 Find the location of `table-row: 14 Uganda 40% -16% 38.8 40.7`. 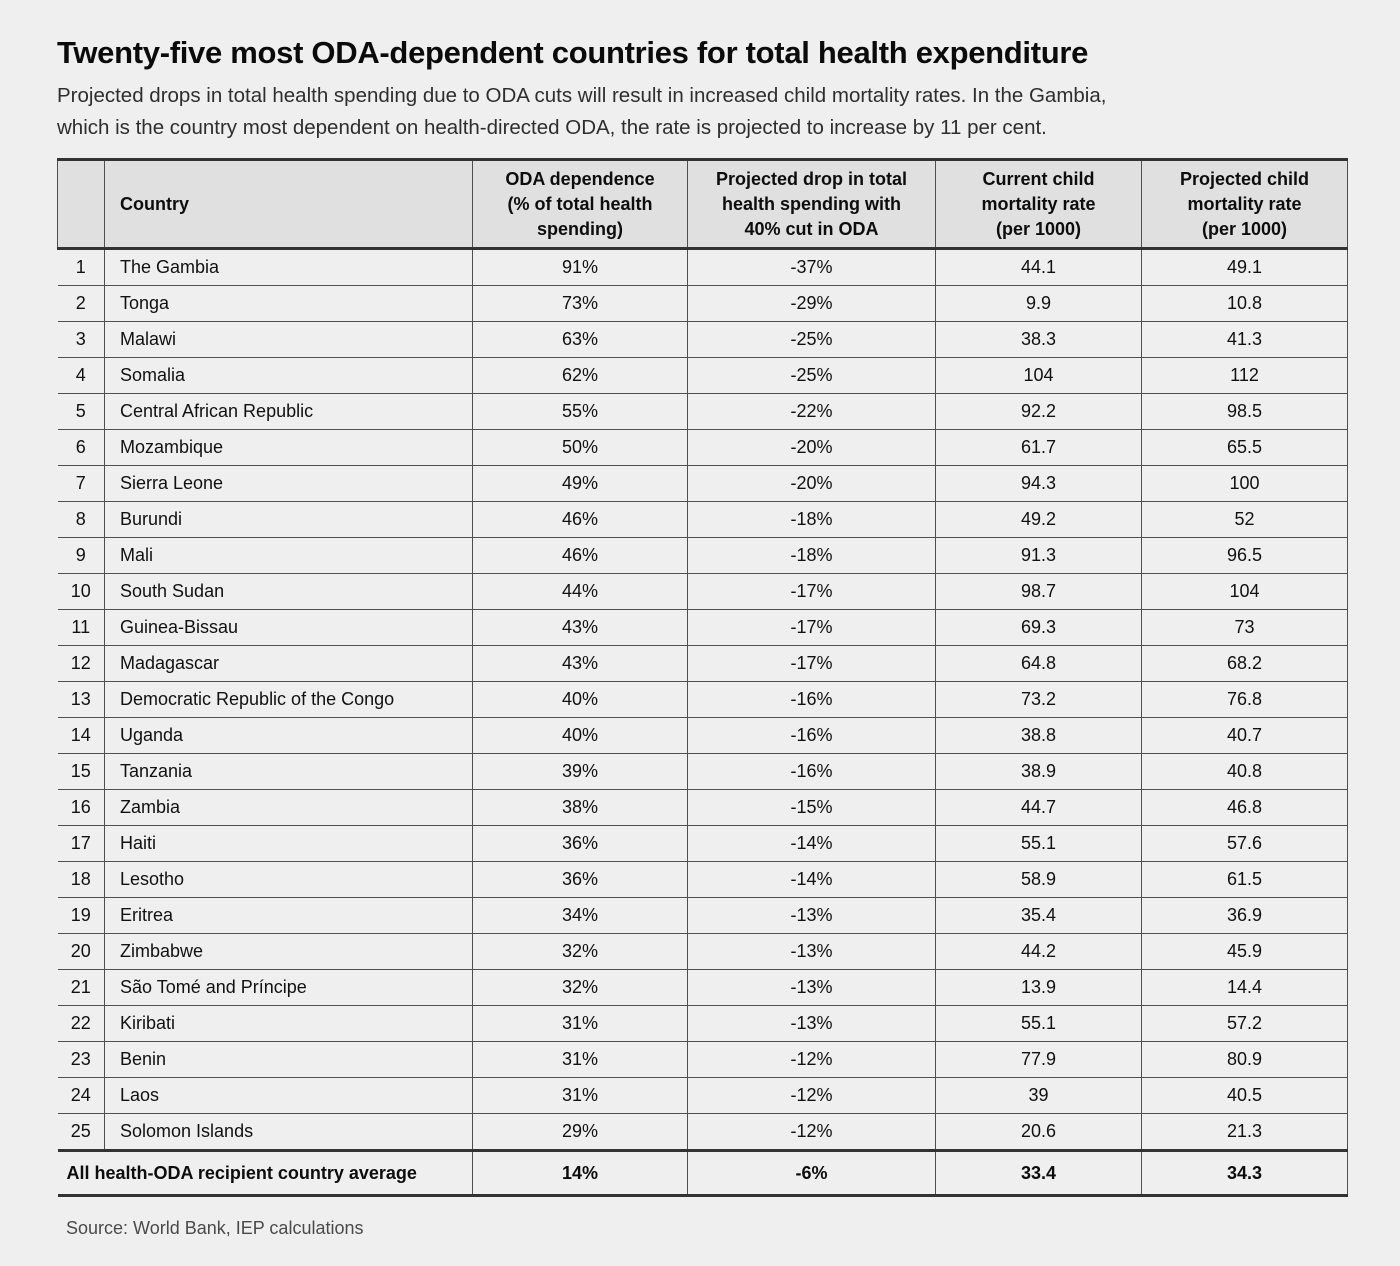

table-row: 14 Uganda 40% -16% 38.8 40.7 is located at coordinates (702, 735).